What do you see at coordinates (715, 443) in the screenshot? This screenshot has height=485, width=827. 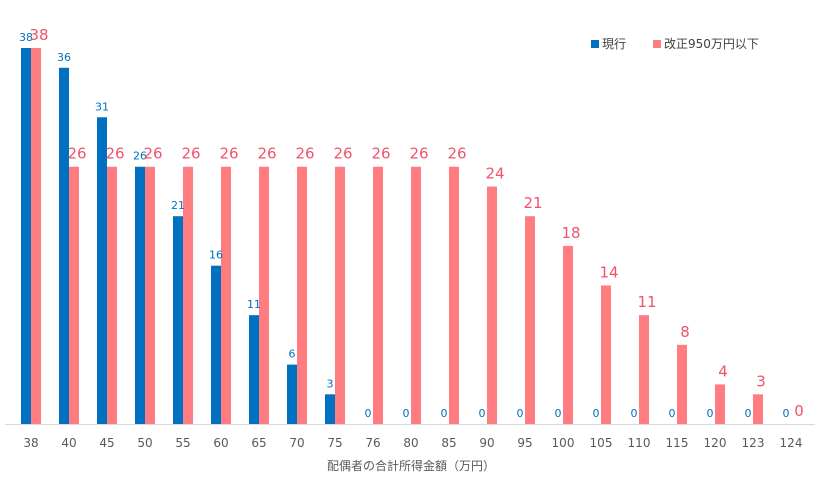 I see `x-tick-120: 120` at bounding box center [715, 443].